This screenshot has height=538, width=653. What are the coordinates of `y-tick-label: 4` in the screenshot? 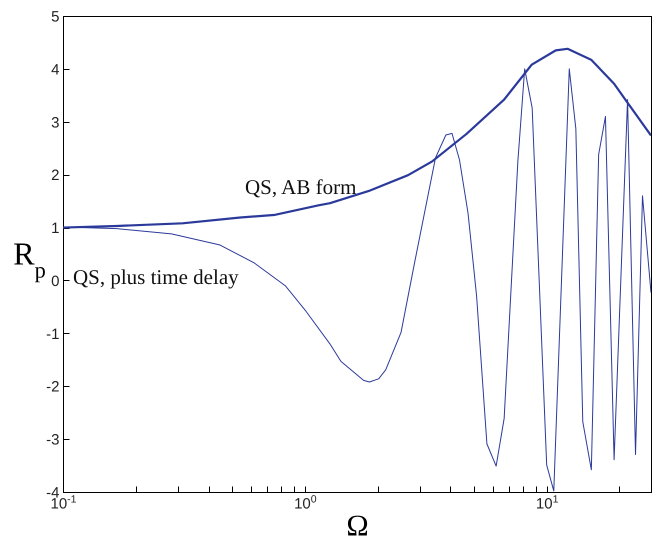 It's located at (55, 69).